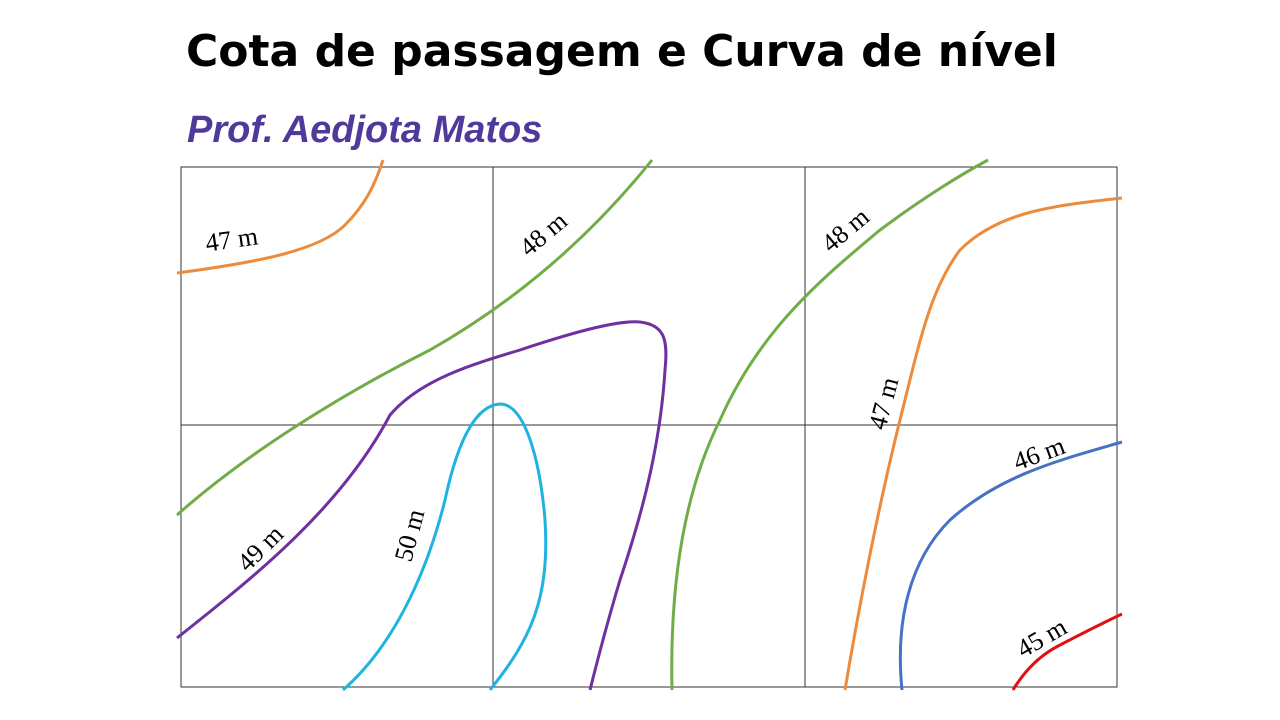  Describe the element at coordinates (260, 548) in the screenshot. I see `contour-label: 49 m` at that location.